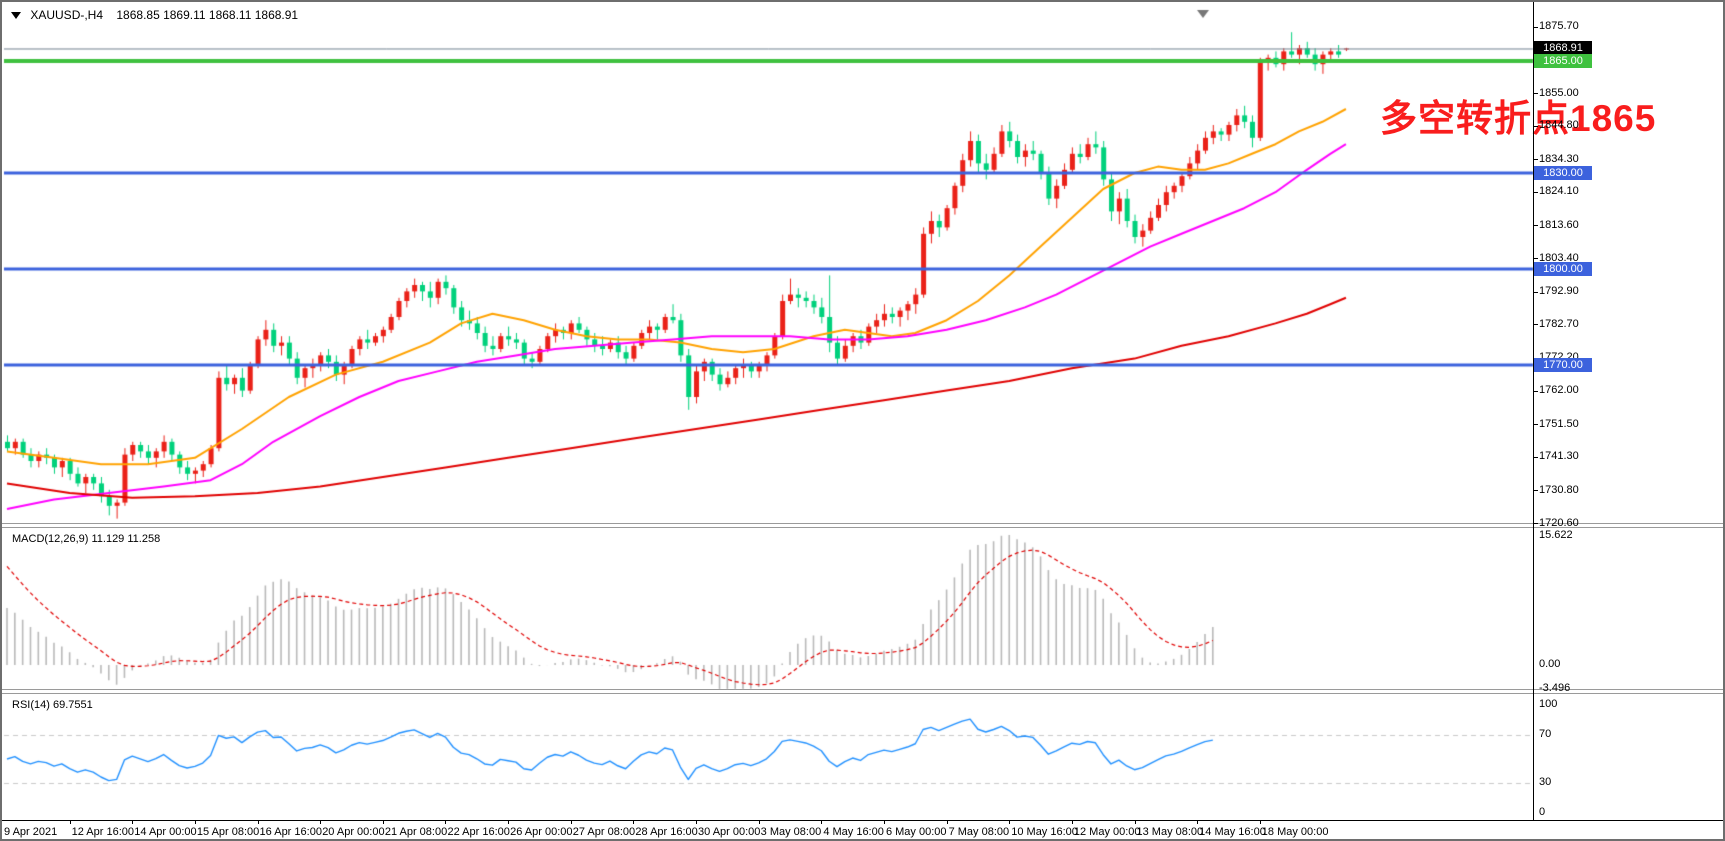  What do you see at coordinates (1559, 257) in the screenshot?
I see `price-tick-label: 1803.40` at bounding box center [1559, 257].